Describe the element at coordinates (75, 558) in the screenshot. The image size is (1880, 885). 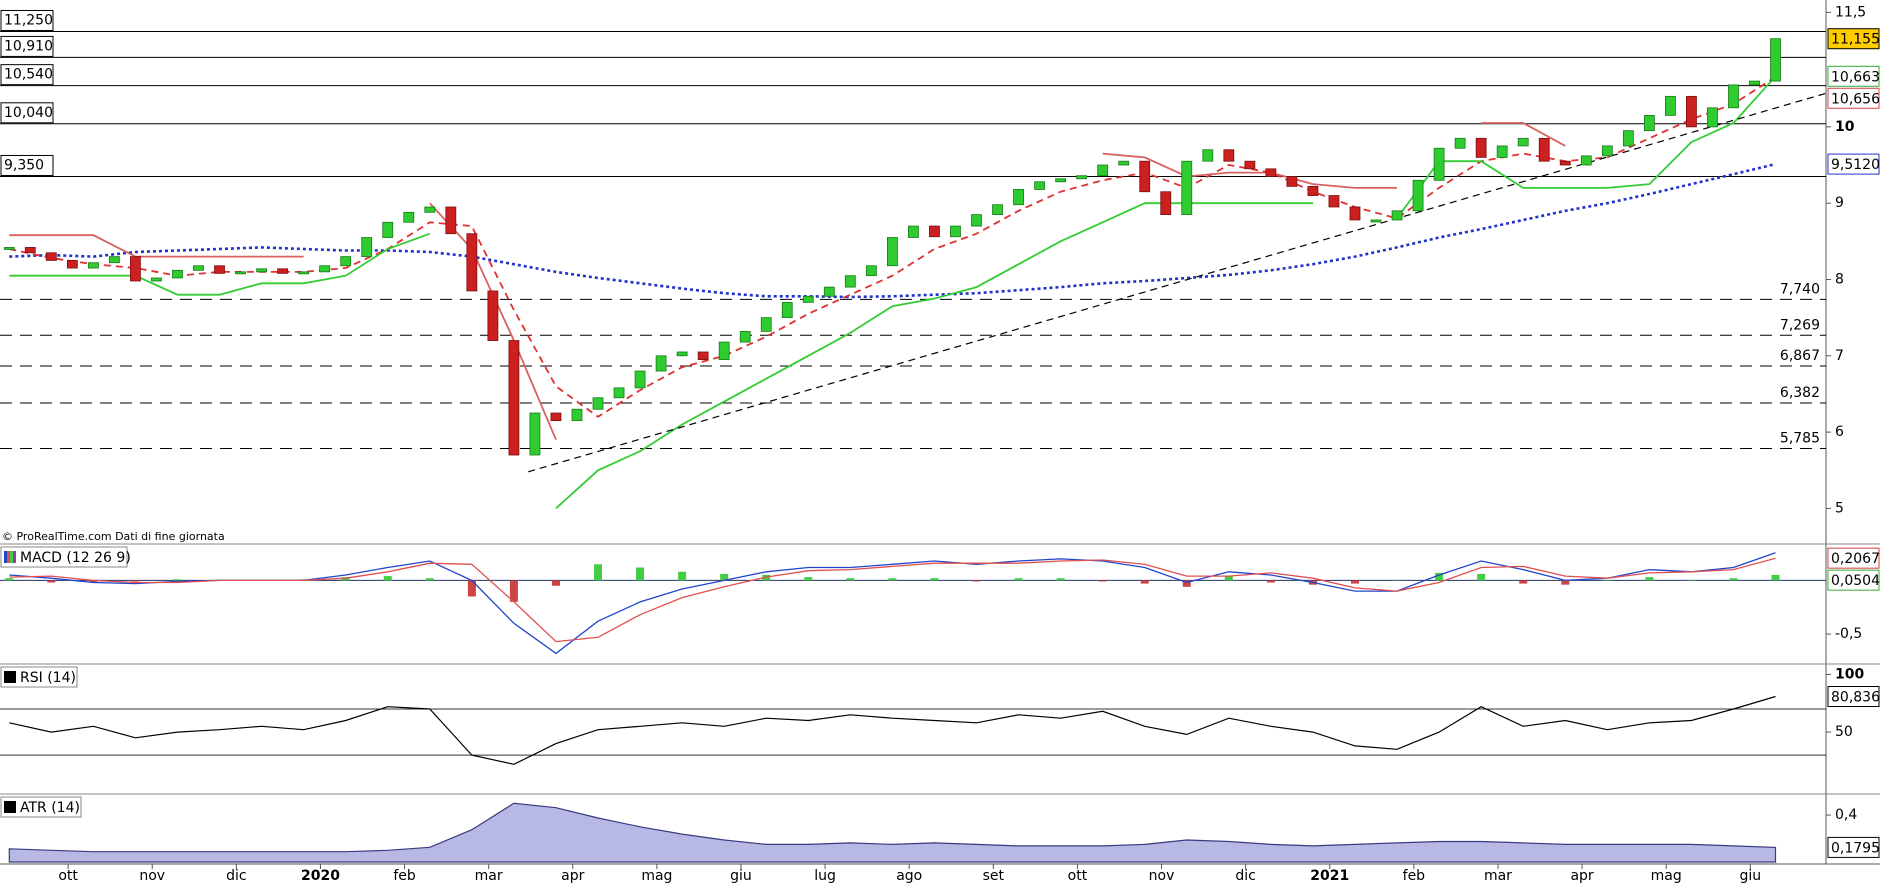
I see `panel-title: MACD (12 26 9)` at that location.